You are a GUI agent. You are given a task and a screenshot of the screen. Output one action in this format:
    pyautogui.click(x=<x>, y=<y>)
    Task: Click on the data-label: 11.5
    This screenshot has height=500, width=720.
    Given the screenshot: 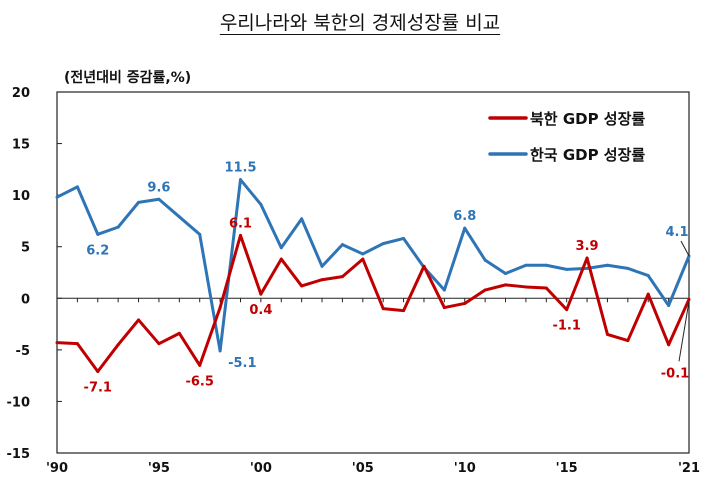 What is the action you would take?
    pyautogui.click(x=240, y=168)
    